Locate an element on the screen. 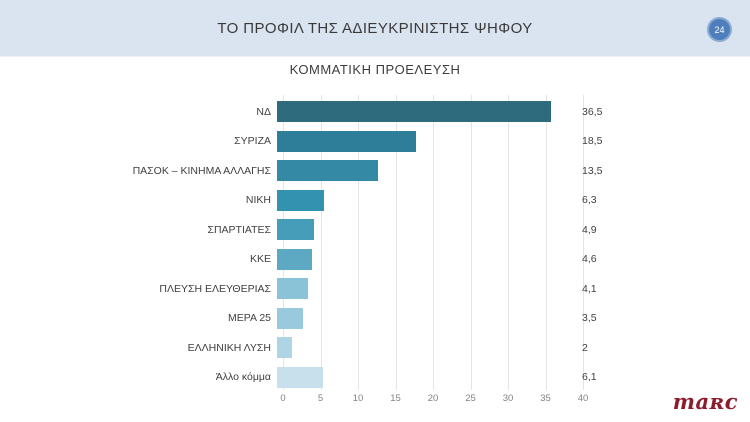 The height and width of the screenshot is (422, 750). chart-row: Άλλο κόμμα 6,1 is located at coordinates (375, 378).